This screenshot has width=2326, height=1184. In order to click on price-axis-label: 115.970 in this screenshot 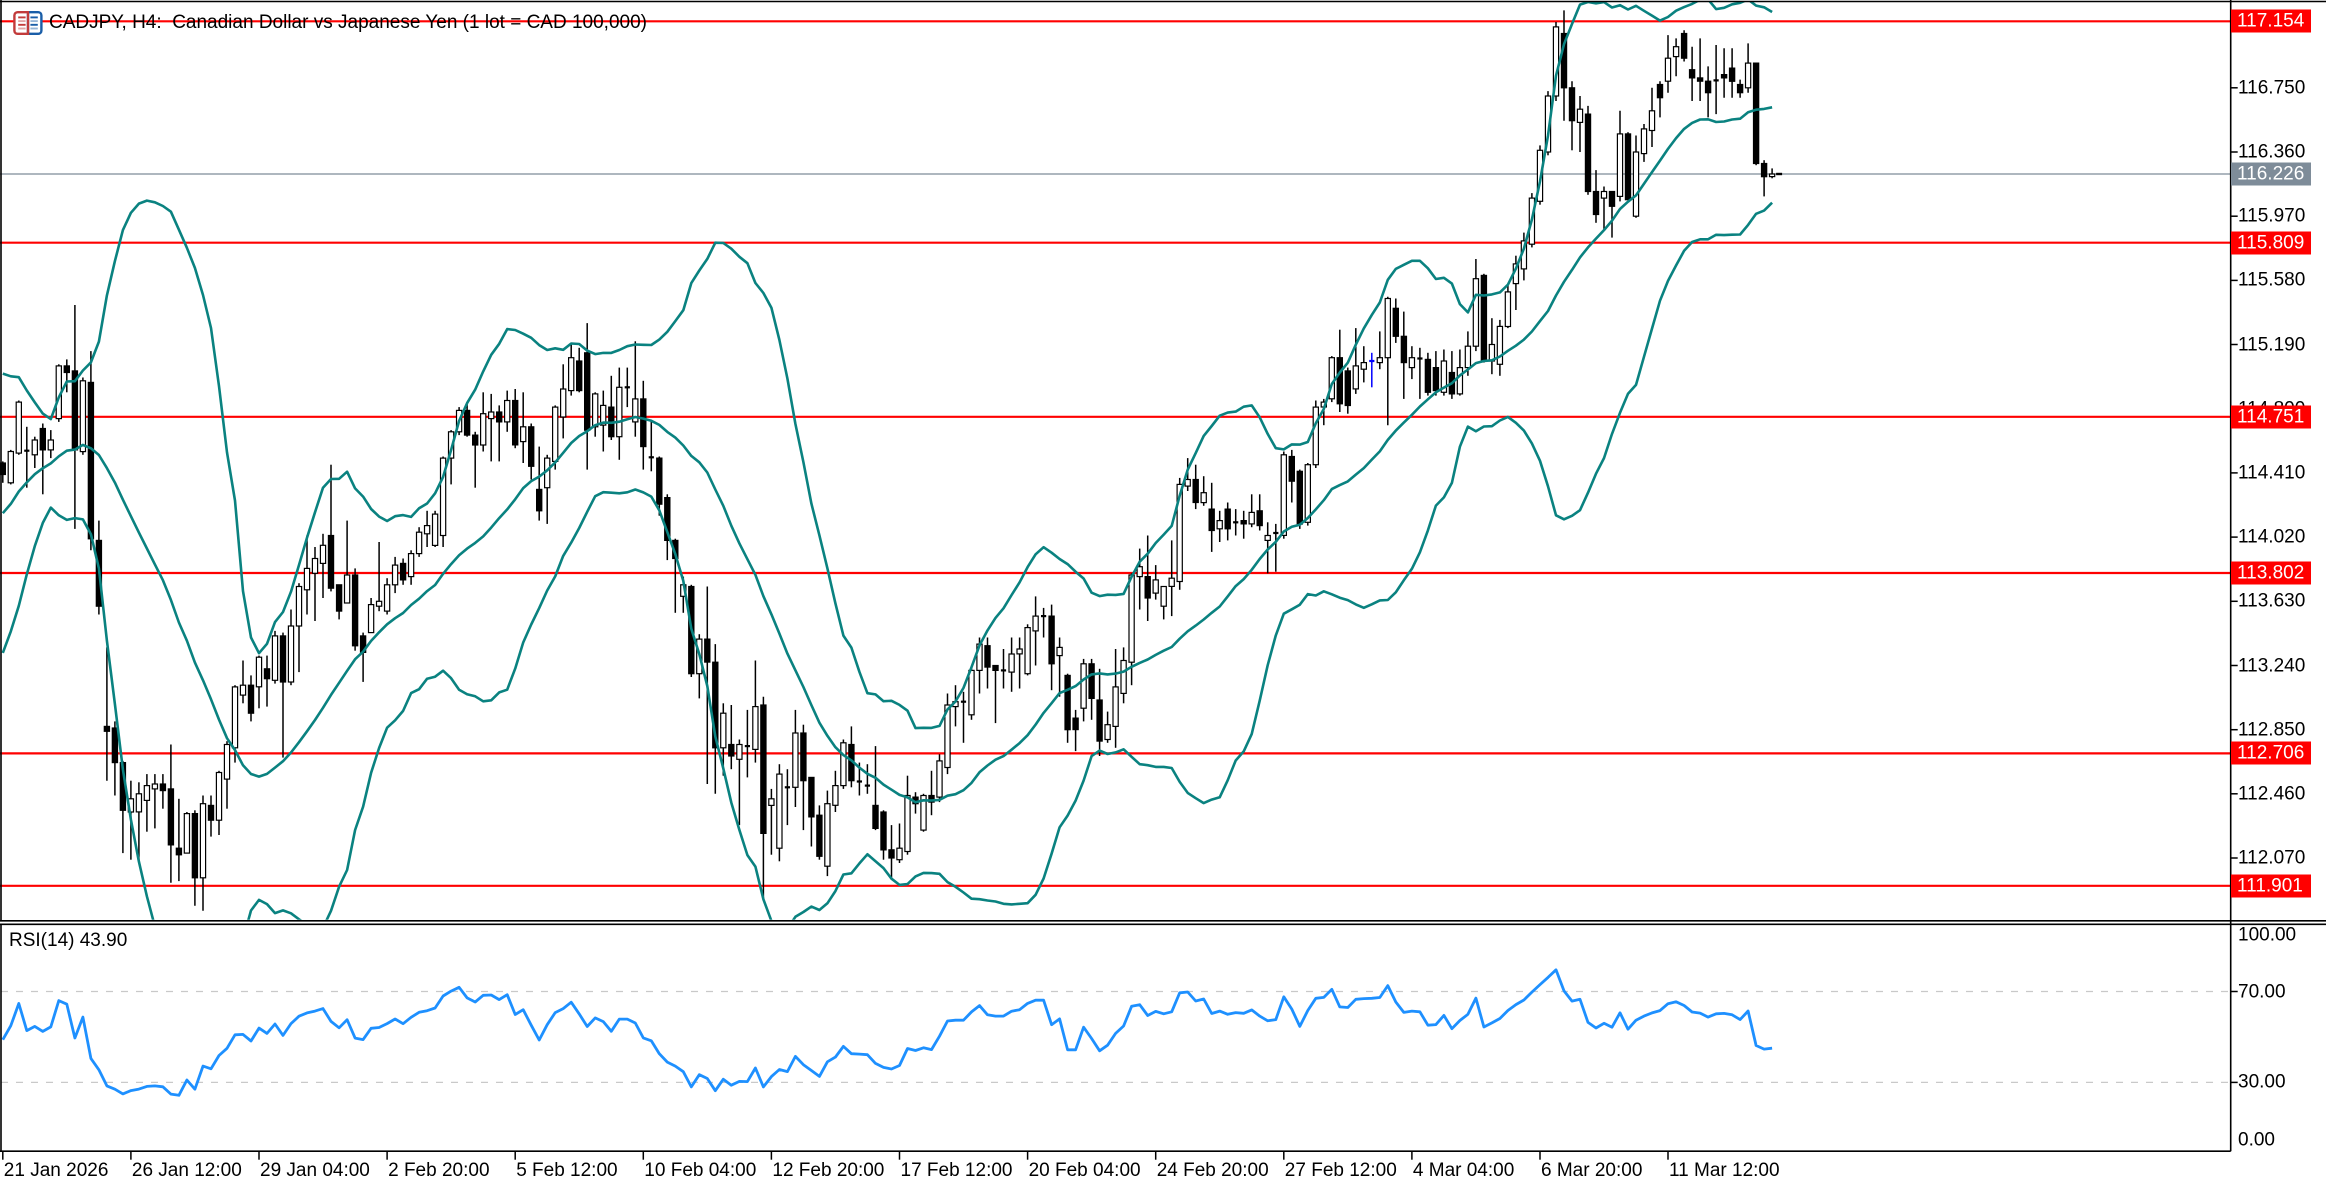, I will do `click(2272, 216)`.